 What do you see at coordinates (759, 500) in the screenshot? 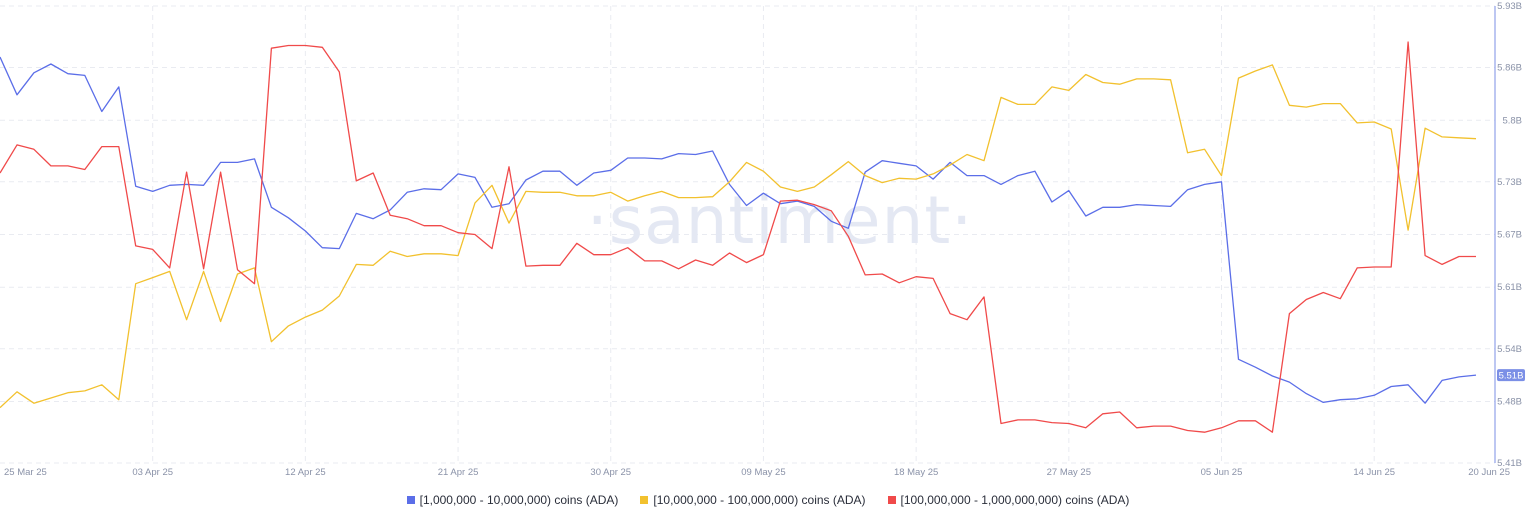
I see `legend-label: [10,000,000 - 100,000,000) coins (ADA)` at bounding box center [759, 500].